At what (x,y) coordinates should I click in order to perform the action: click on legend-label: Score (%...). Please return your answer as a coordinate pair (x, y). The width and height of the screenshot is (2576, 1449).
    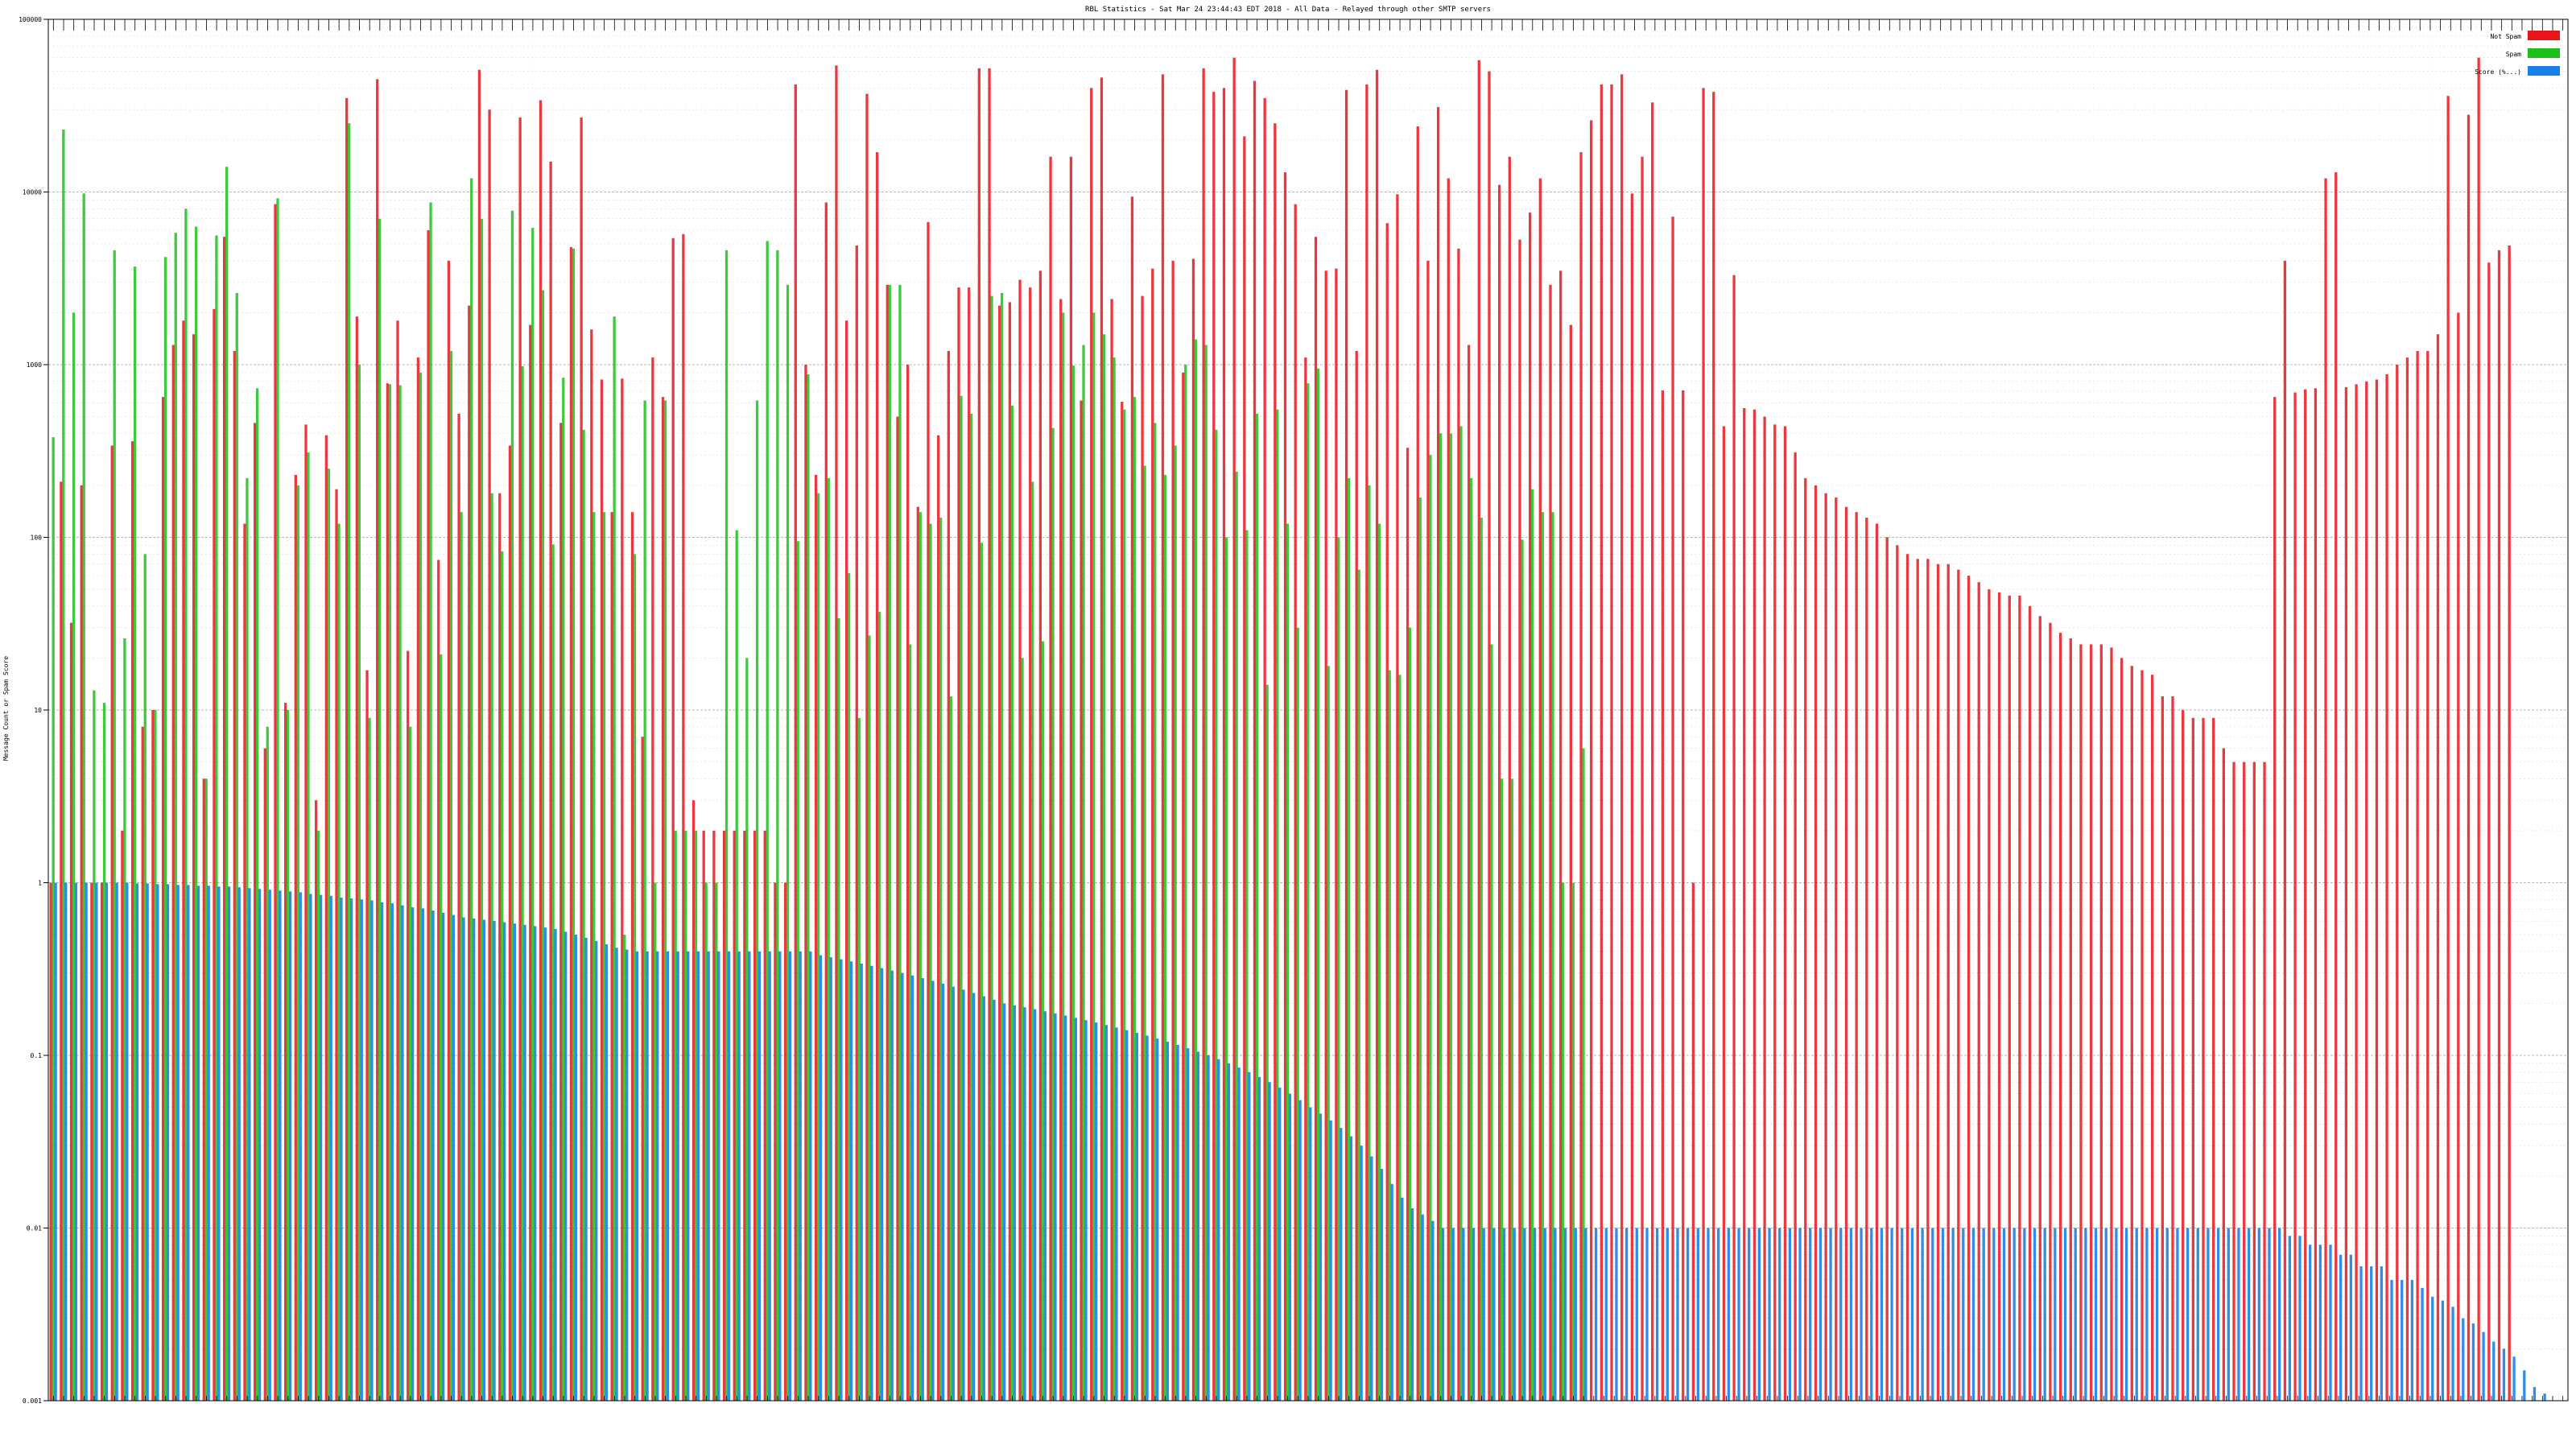
    Looking at the image, I should click on (2498, 72).